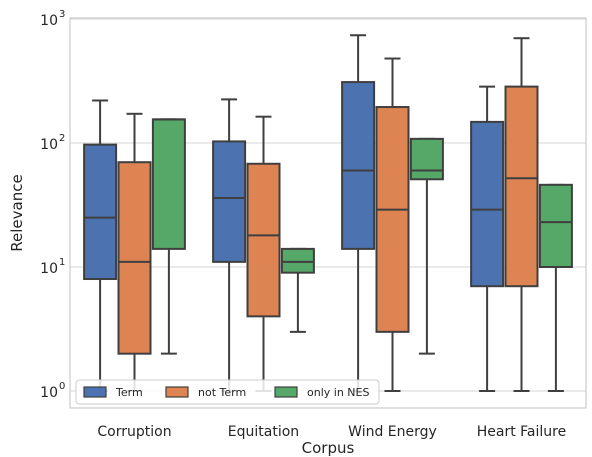 The image size is (592, 457). What do you see at coordinates (521, 432) in the screenshot?
I see `x-tick-label: Heart Failure` at bounding box center [521, 432].